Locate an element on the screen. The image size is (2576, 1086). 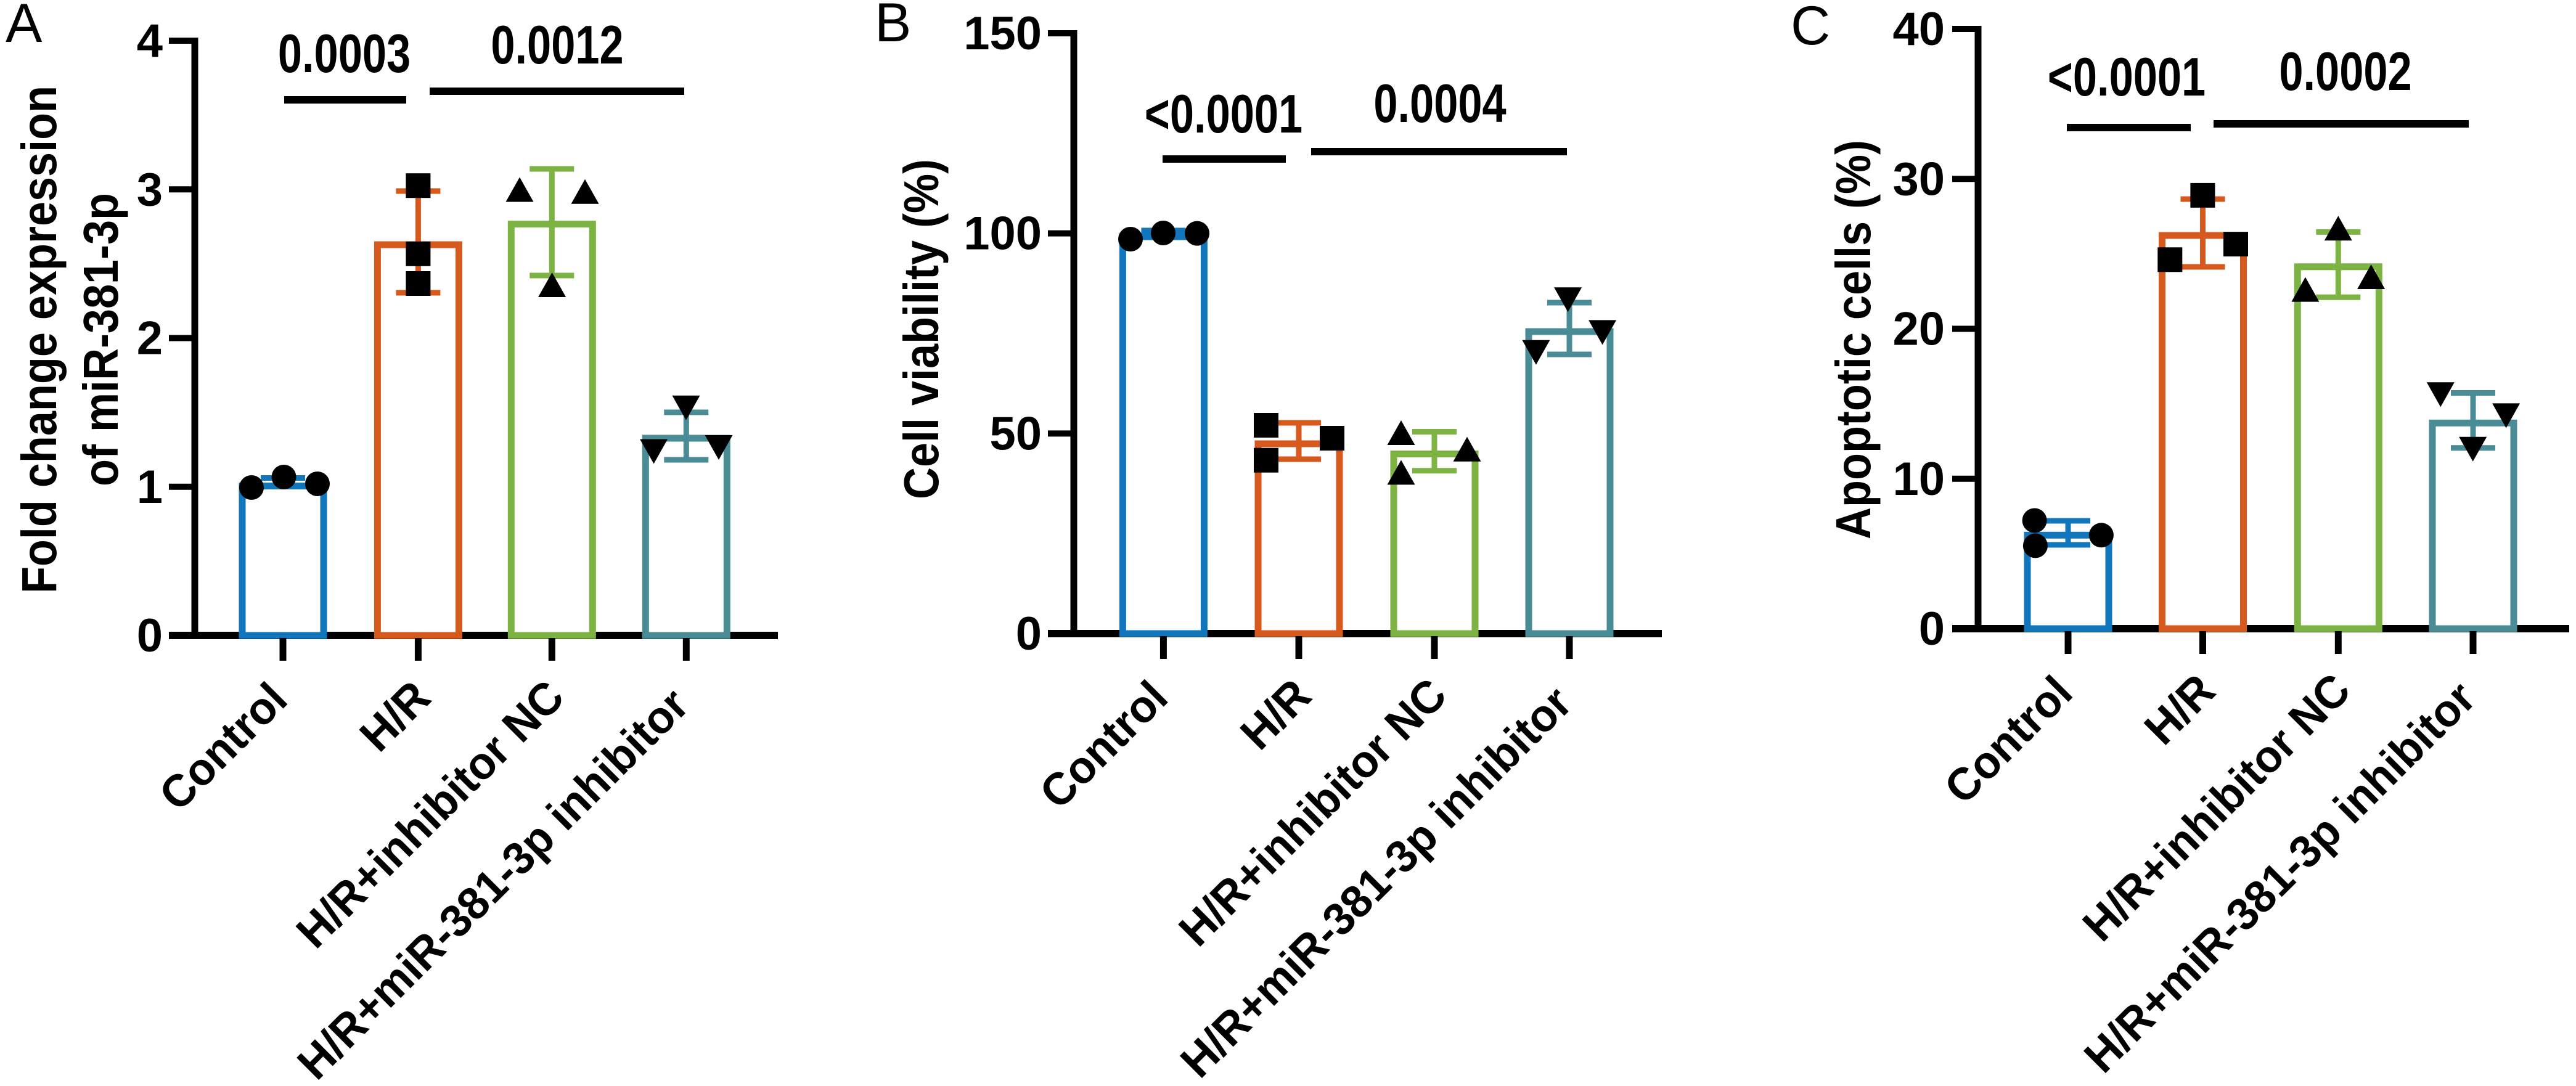
svg-text: 0.0002 is located at coordinates (2345, 71).